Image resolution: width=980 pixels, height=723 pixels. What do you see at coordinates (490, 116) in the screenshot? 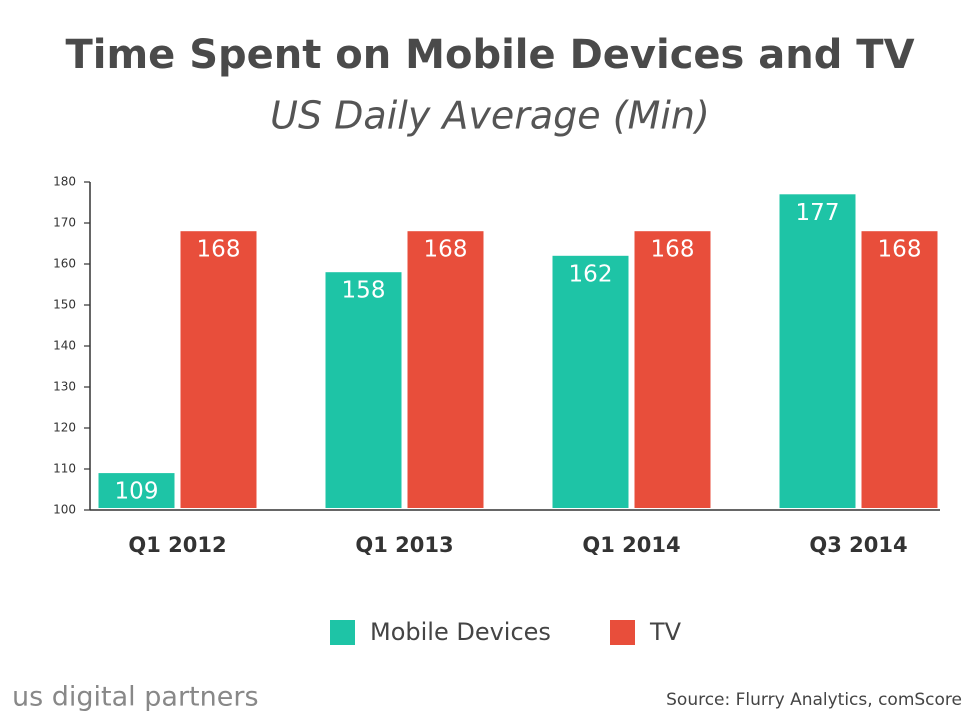
I see `chart-subtitle: US Daily Average (Min)` at bounding box center [490, 116].